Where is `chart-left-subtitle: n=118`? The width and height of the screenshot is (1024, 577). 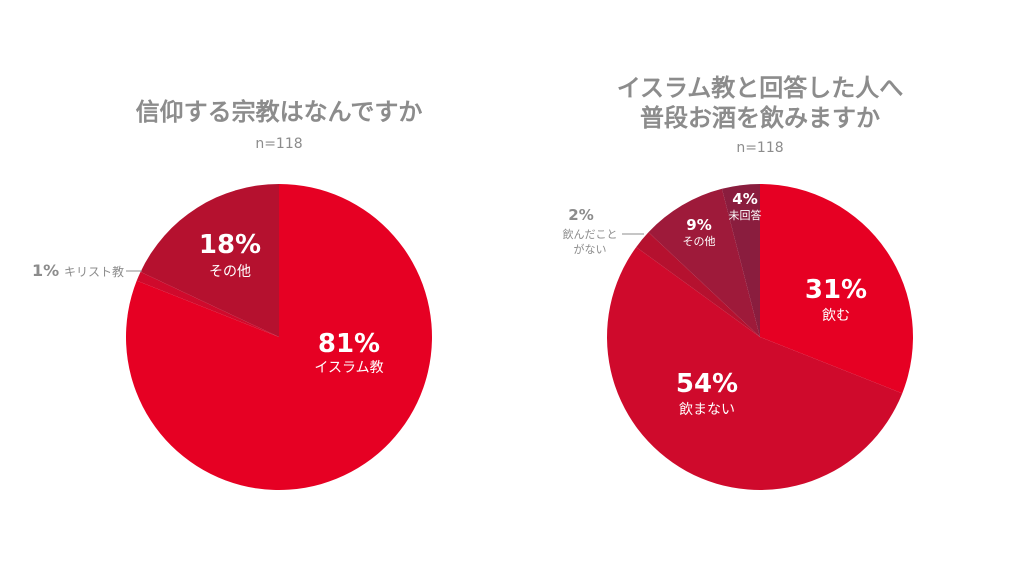
chart-left-subtitle: n=118 is located at coordinates (278, 144).